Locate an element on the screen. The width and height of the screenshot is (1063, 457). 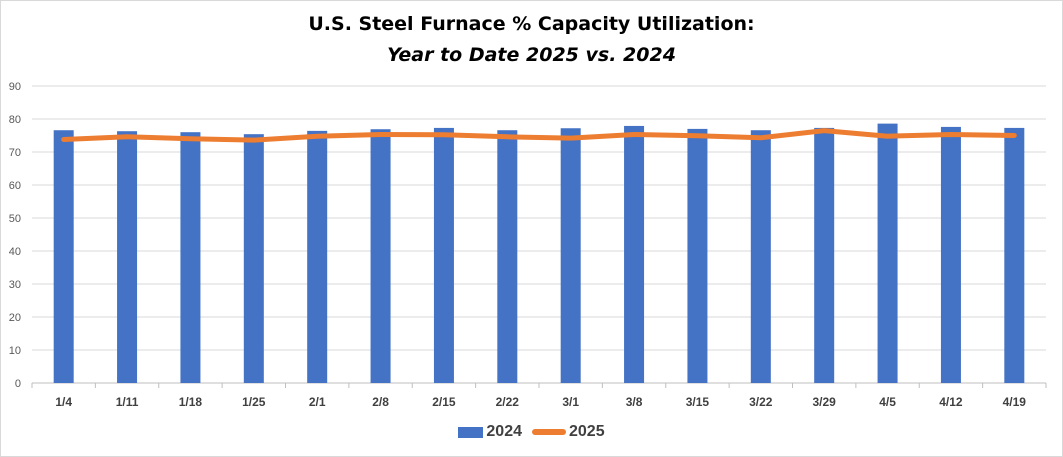
chart-legend: 2024 2025 is located at coordinates (531, 432).